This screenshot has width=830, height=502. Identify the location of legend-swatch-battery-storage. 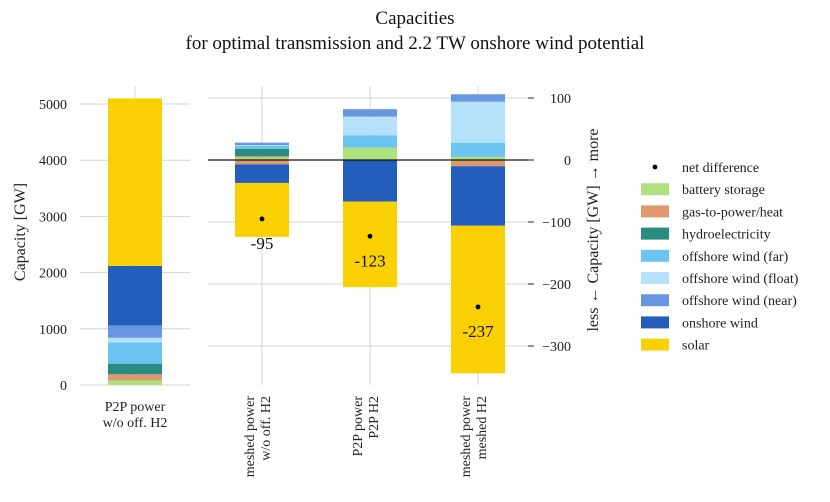
(655, 189).